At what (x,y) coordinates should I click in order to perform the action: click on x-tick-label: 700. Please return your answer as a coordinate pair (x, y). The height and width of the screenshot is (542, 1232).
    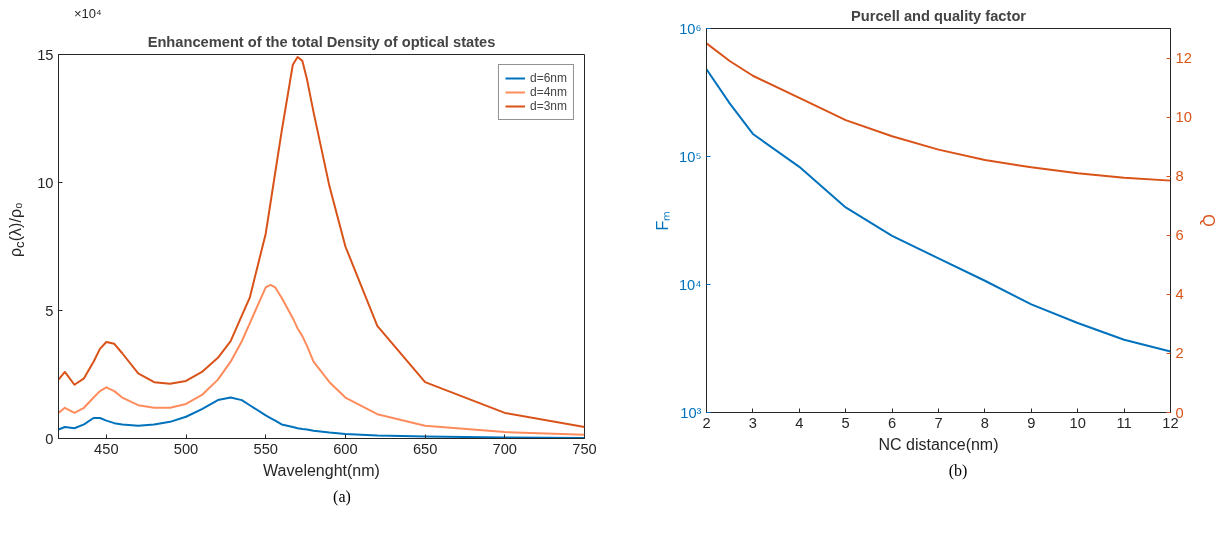
    Looking at the image, I should click on (505, 448).